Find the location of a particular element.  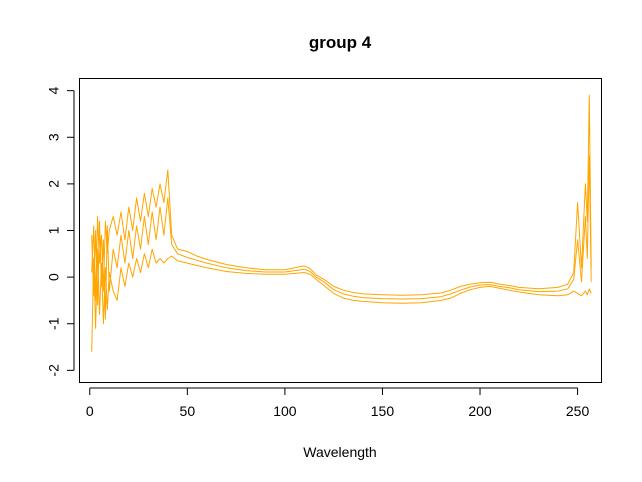

x-tick-label: 0 is located at coordinates (90, 411).